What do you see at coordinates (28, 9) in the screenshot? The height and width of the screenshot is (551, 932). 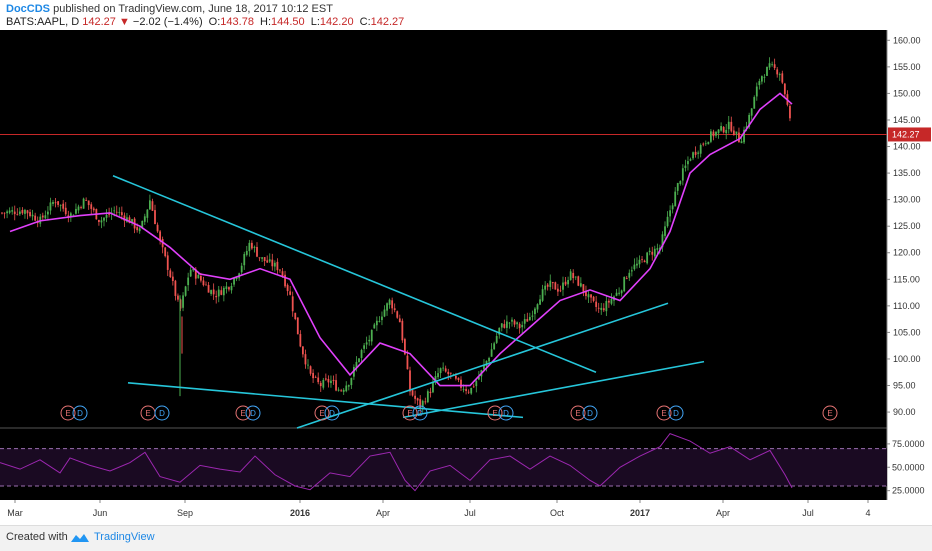 I see `author-name: DocCDS` at bounding box center [28, 9].